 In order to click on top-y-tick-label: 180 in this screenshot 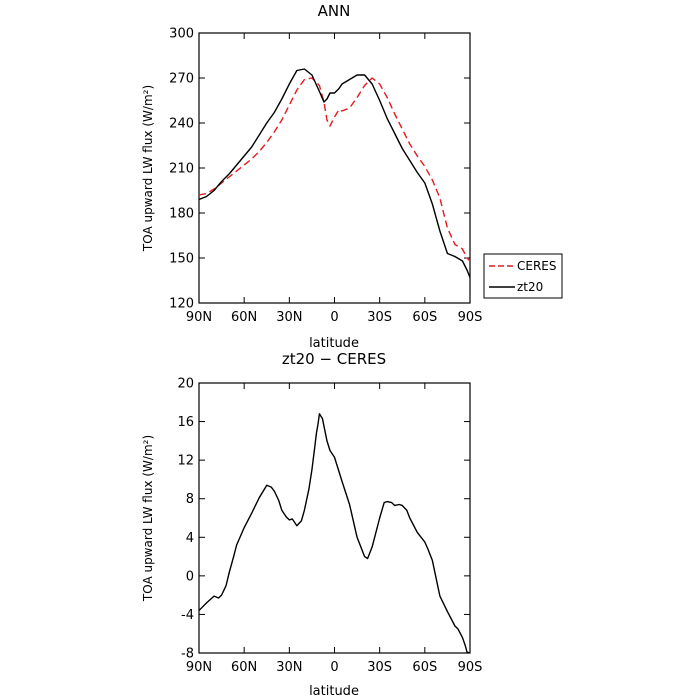, I will do `click(181, 214)`.